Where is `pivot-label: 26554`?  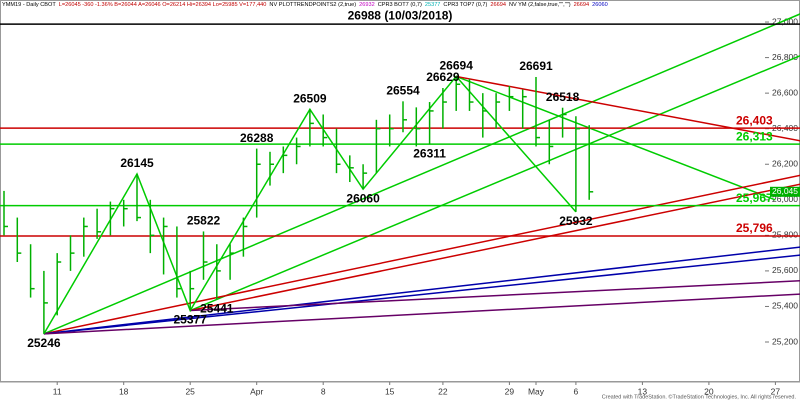
pivot-label: 26554 is located at coordinates (403, 90).